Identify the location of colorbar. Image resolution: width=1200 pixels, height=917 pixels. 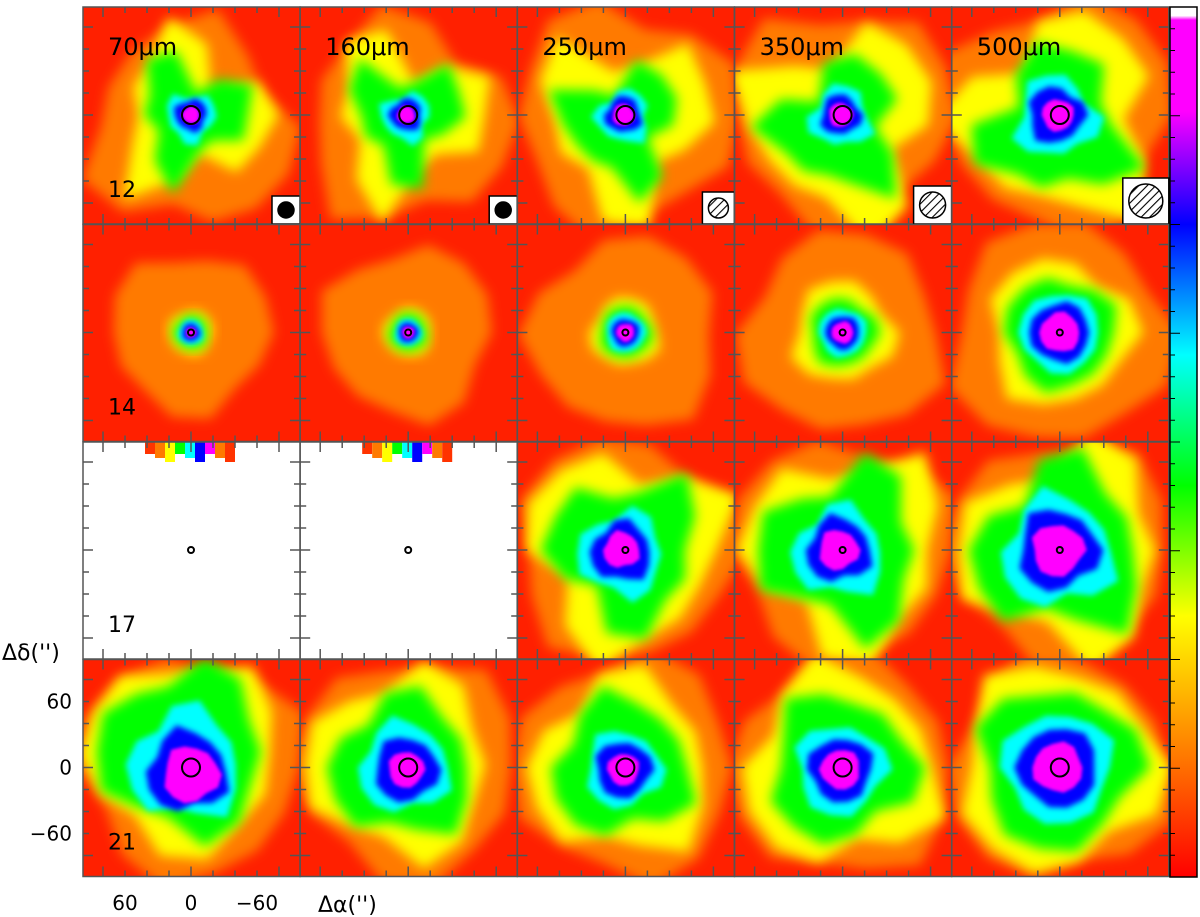
(1183, 442).